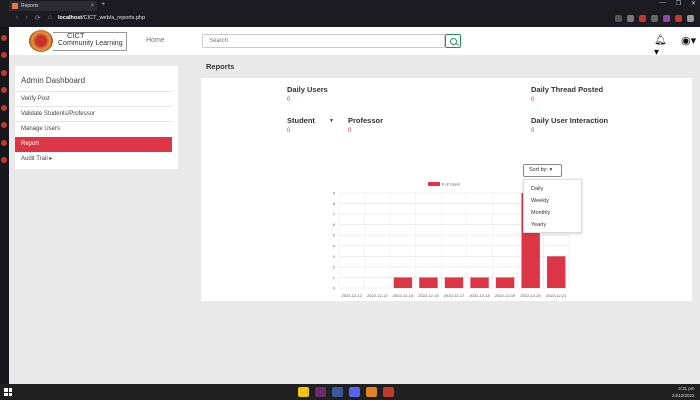  I want to click on student-value: 0, so click(289, 131).